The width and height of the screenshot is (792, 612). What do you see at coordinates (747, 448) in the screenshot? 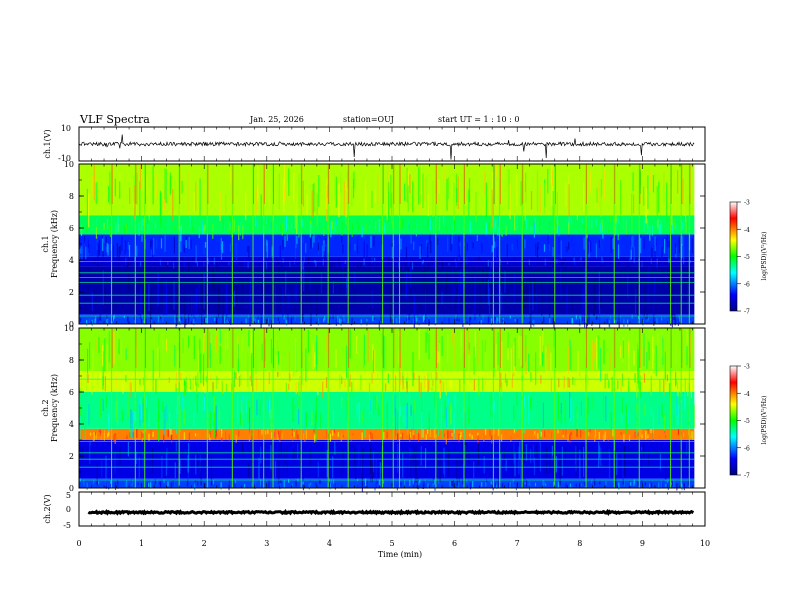
I see `colorbar-tick-label: -6` at bounding box center [747, 448].